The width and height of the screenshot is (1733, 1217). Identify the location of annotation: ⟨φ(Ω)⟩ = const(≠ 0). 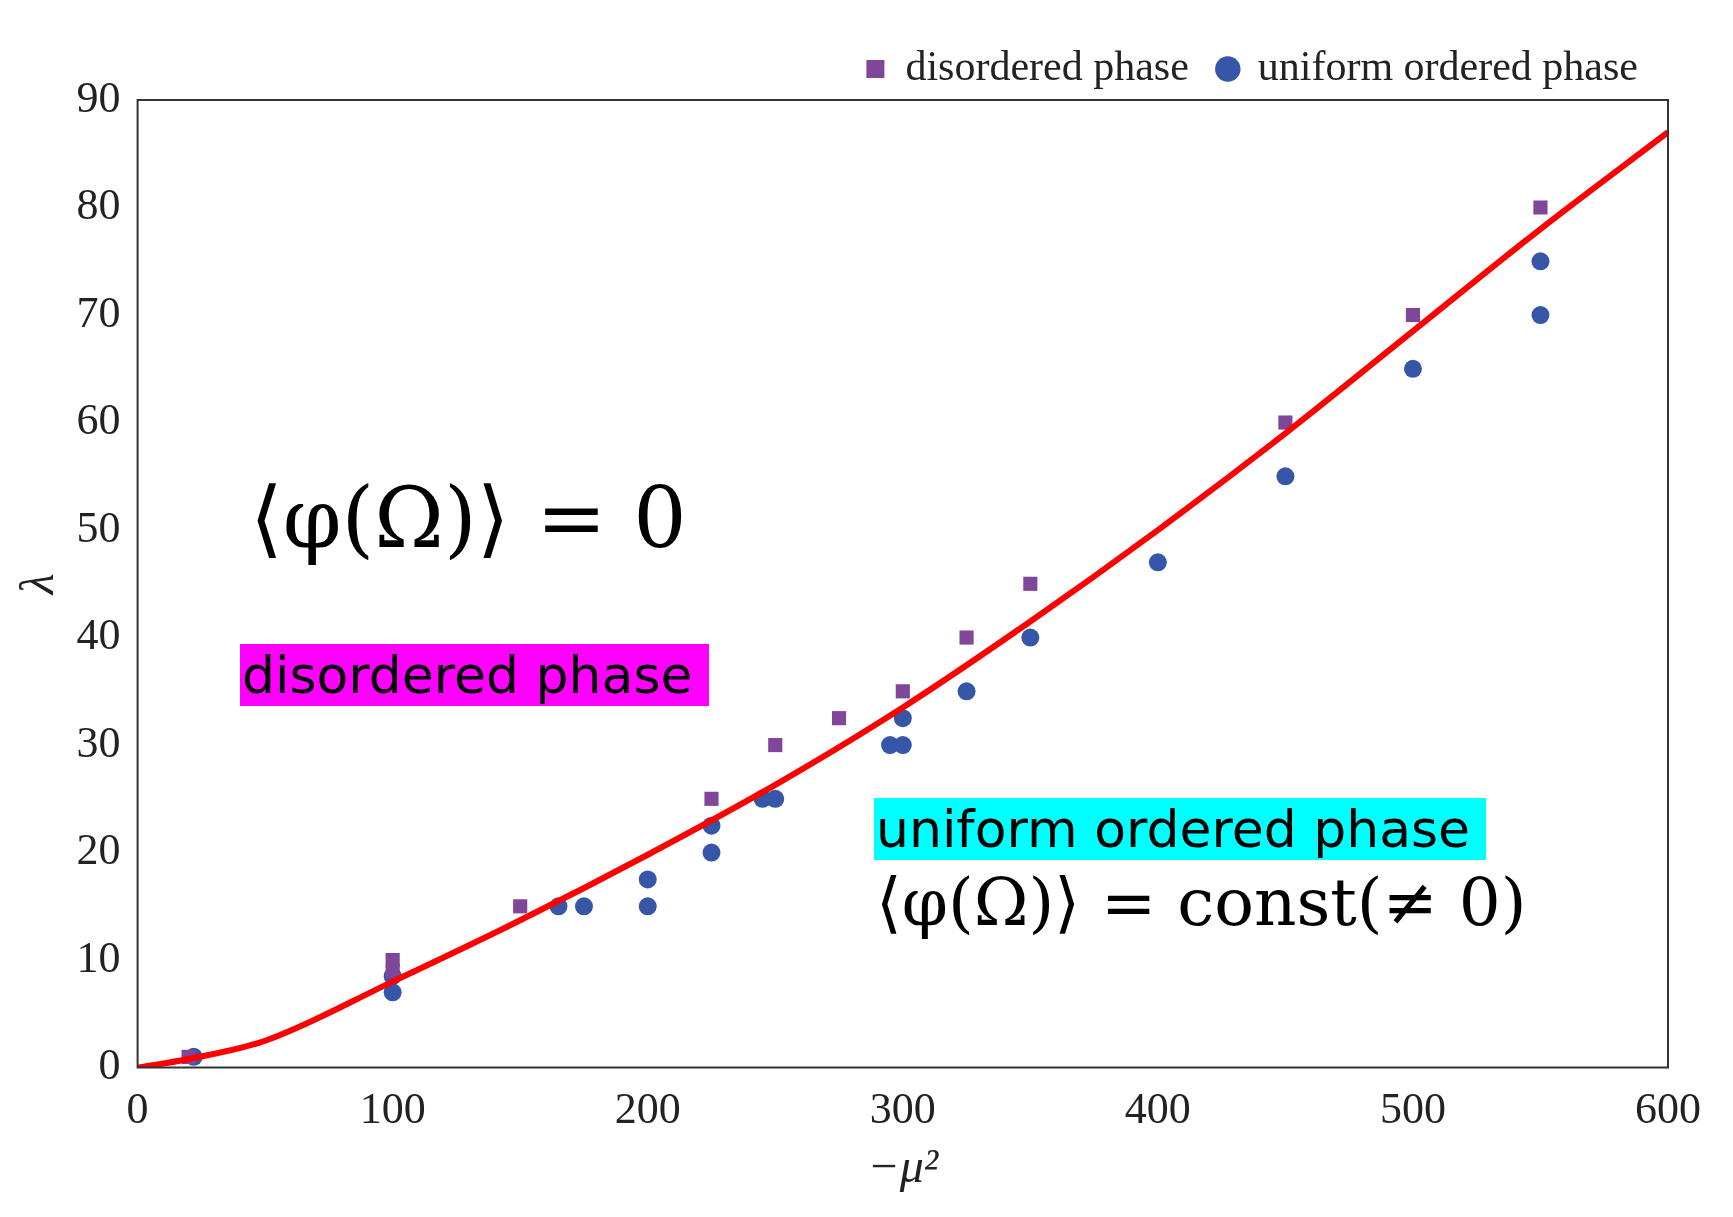
(1201, 903).